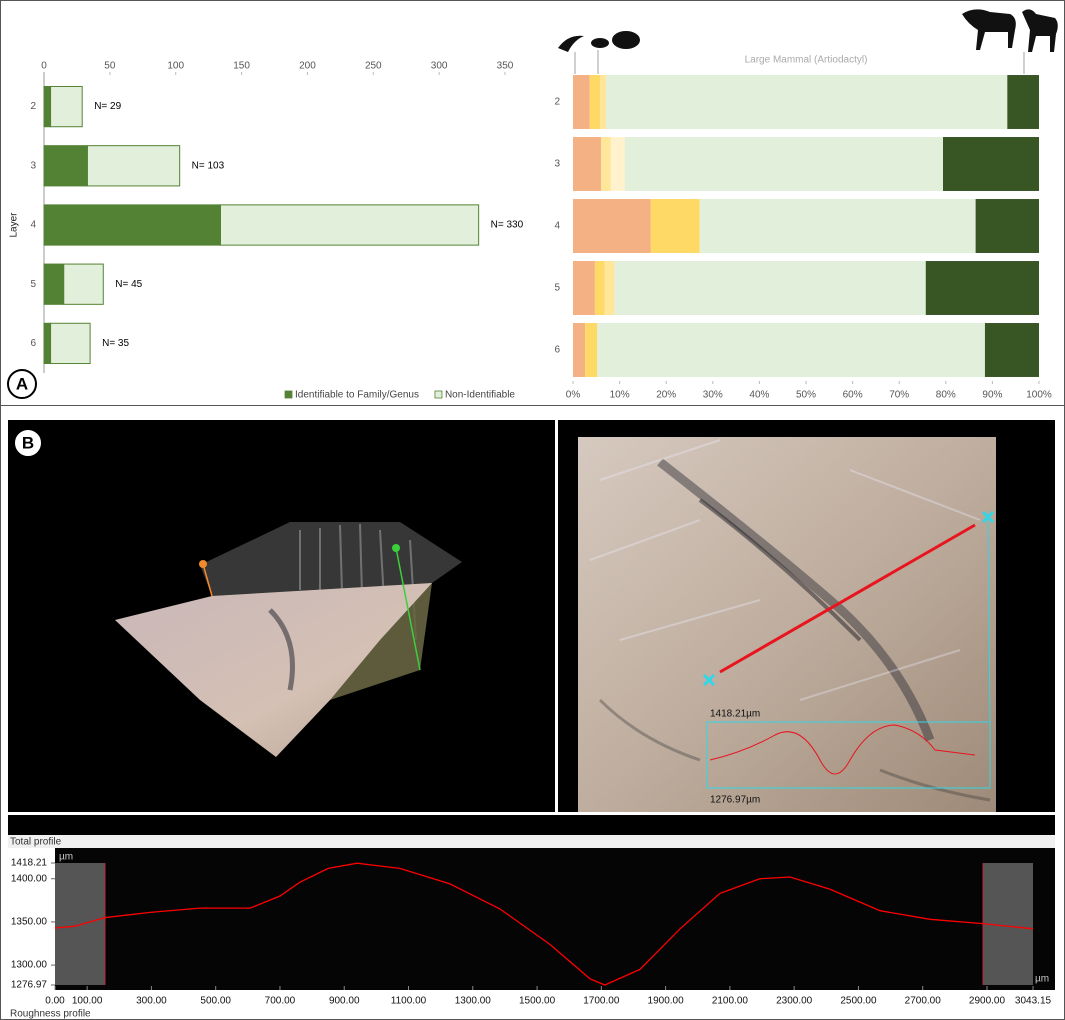  I want to click on category-label: 4, so click(557, 226).